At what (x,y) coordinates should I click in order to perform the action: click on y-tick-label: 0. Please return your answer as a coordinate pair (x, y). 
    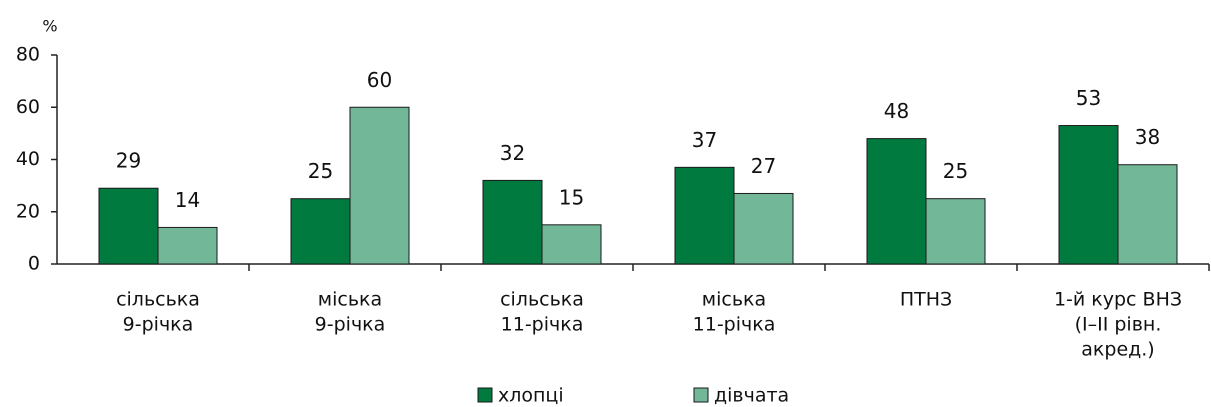
    Looking at the image, I should click on (34, 264).